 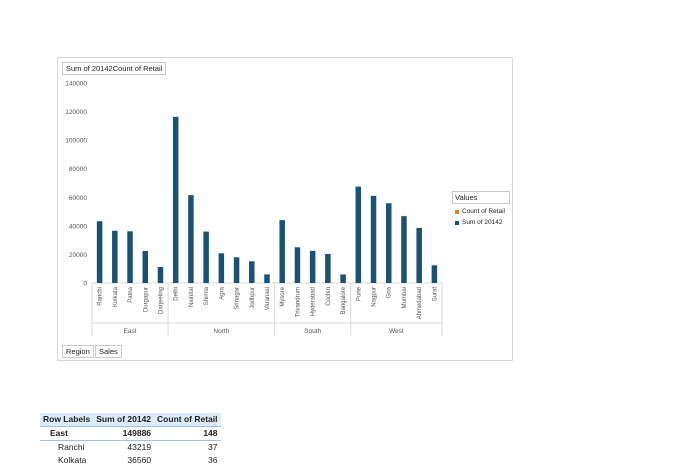 I want to click on legend-item-count-of-retail: Count of Retail, so click(x=482, y=211).